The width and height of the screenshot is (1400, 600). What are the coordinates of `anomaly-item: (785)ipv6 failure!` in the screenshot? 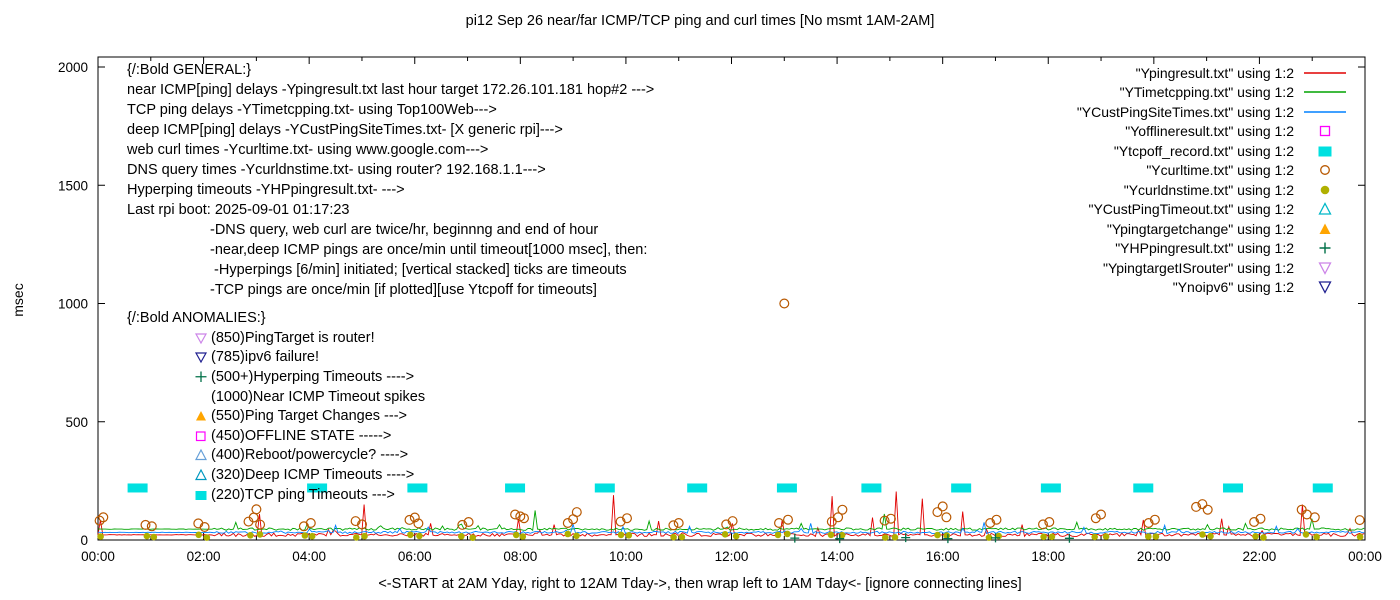 It's located at (276, 358).